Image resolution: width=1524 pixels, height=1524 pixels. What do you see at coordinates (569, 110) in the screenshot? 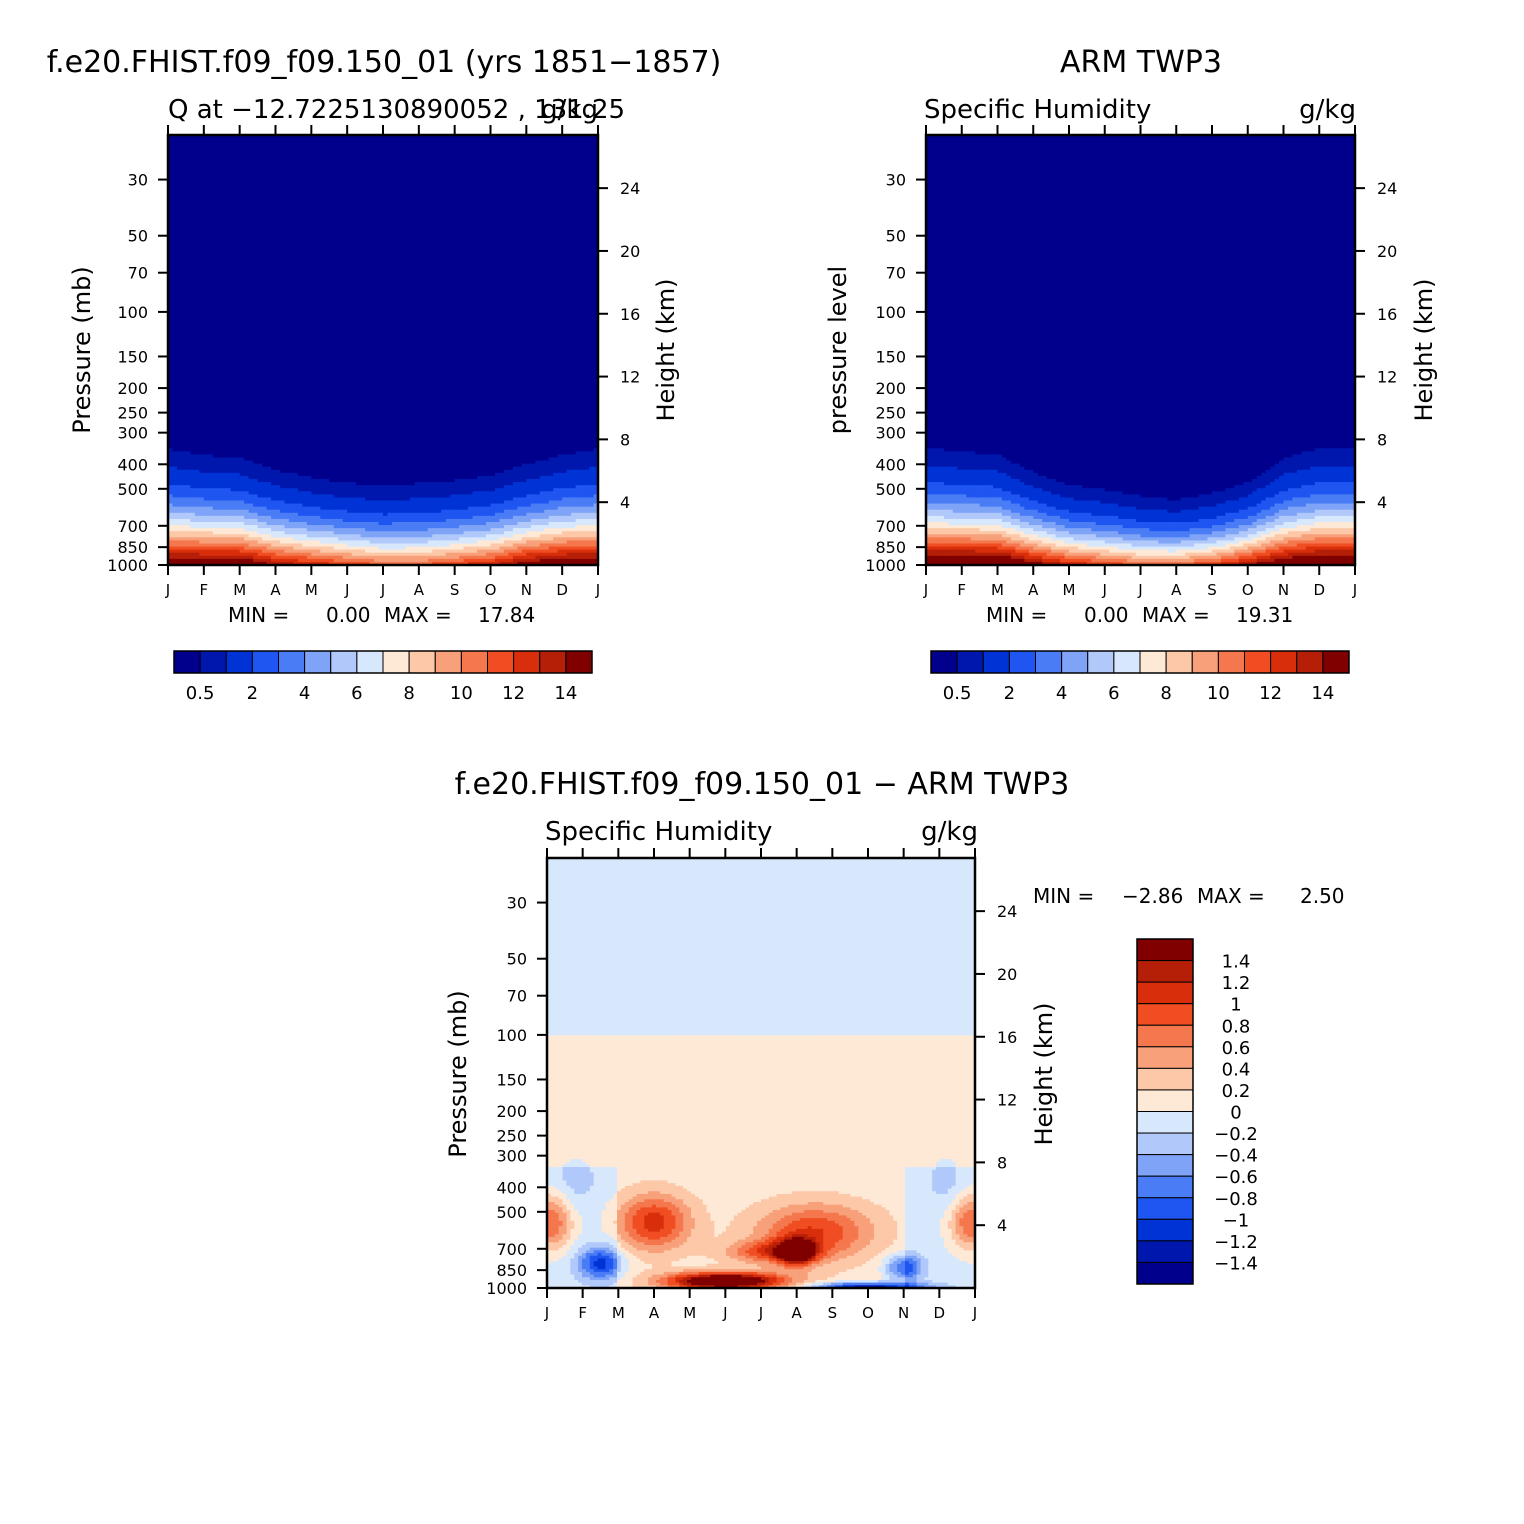
I see `panel-model-subtitle-right: g/kg` at bounding box center [569, 110].